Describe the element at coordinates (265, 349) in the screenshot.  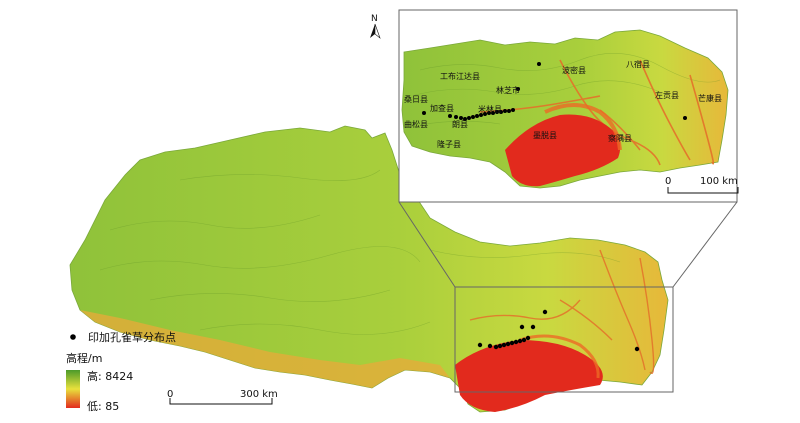
I see `southern-lowland-edge` at that location.